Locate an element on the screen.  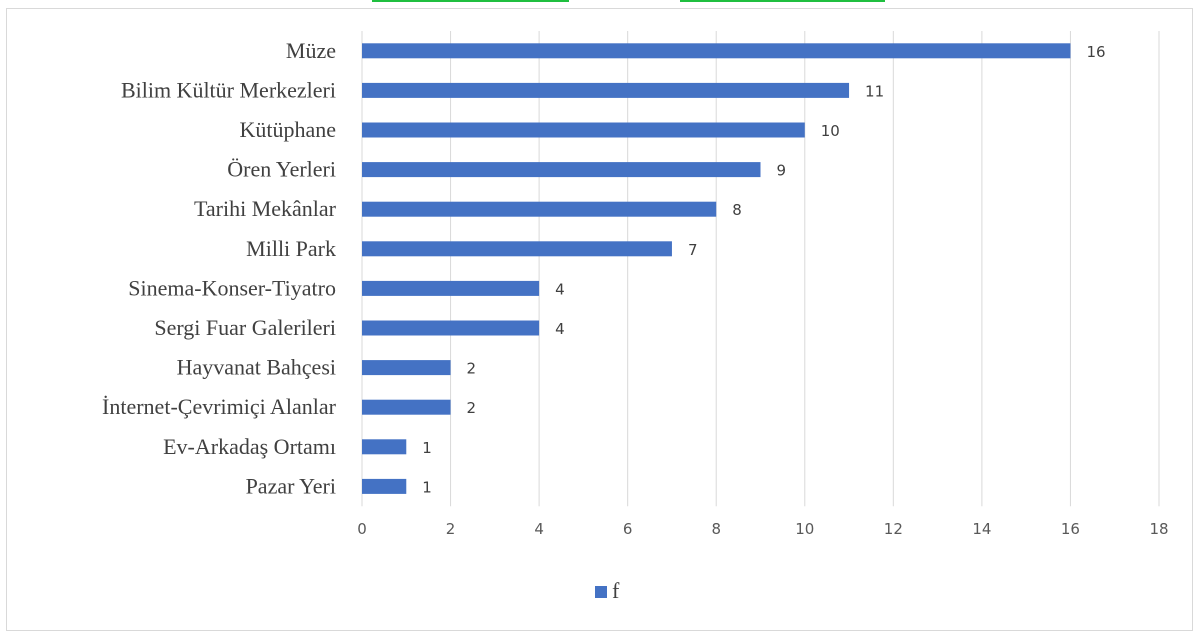
x-tick-label: 8 is located at coordinates (716, 529).